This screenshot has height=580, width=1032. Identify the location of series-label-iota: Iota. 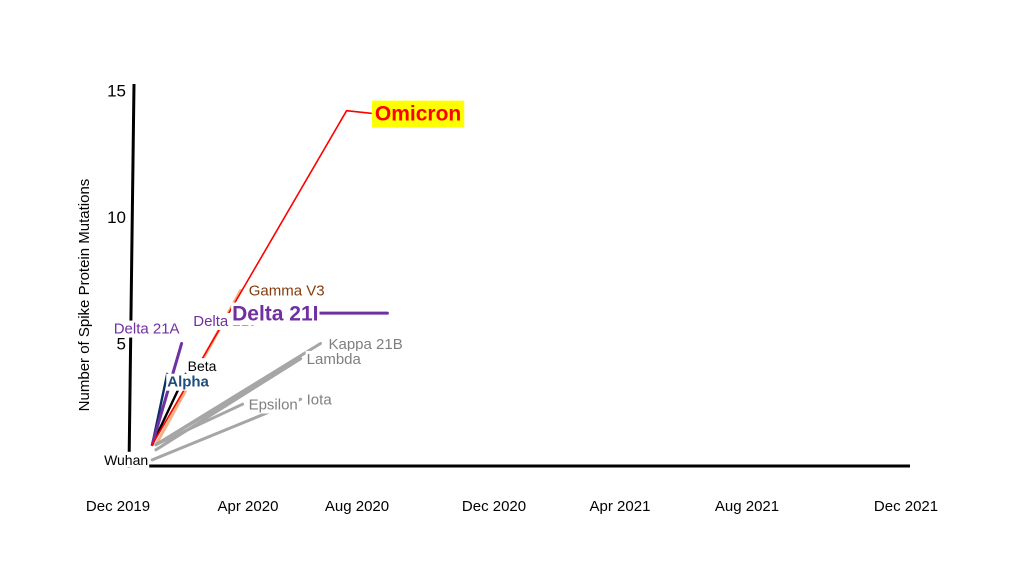
(319, 400).